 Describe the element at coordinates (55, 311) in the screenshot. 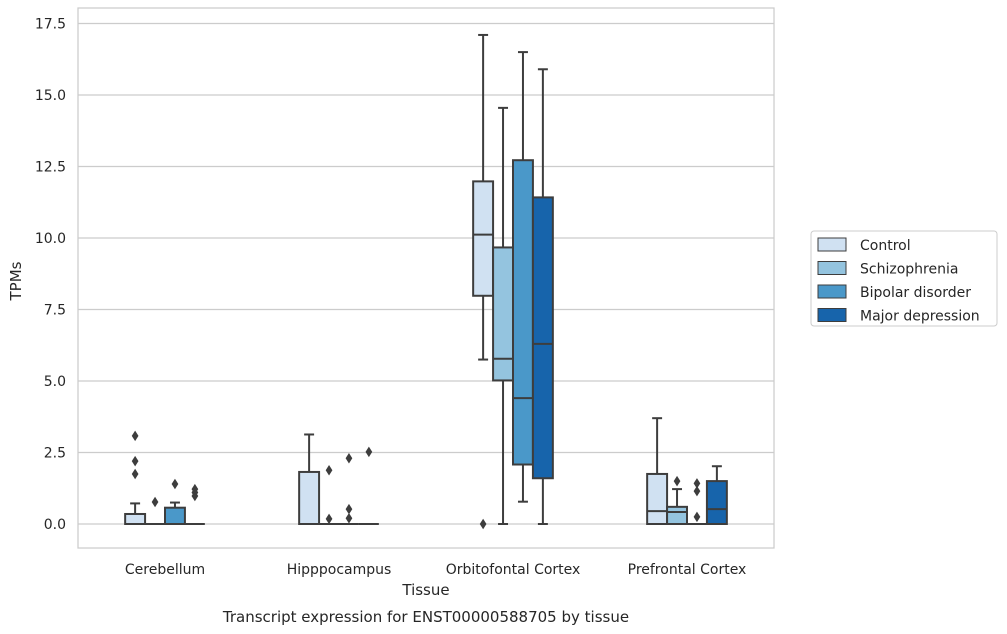

I see `y-tick-label: 7.5` at that location.